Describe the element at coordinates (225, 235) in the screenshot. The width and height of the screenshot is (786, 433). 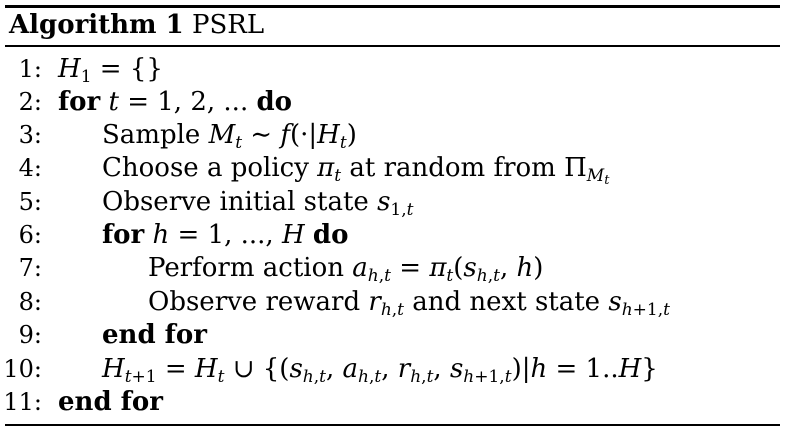
I see `line-code: for h = 1, ..., H do` at that location.